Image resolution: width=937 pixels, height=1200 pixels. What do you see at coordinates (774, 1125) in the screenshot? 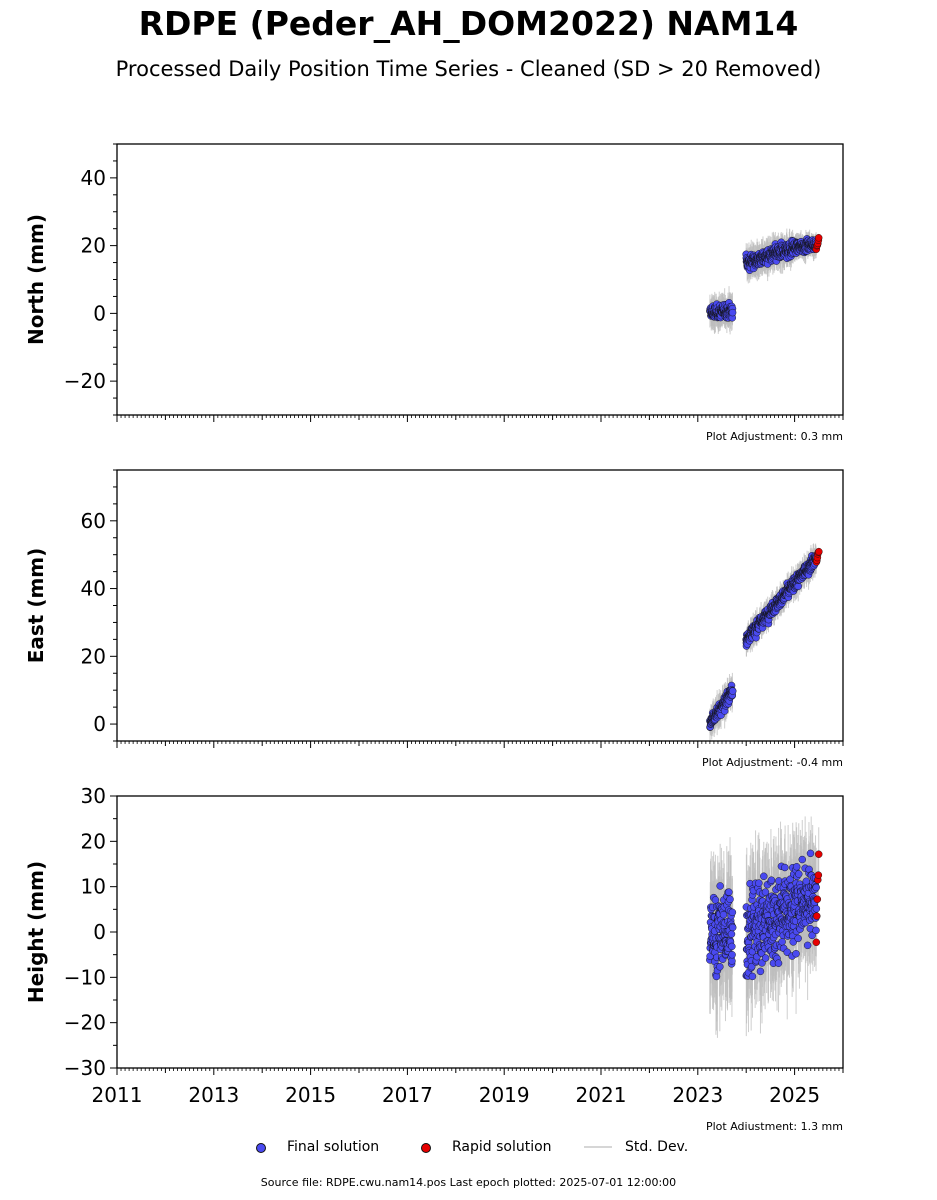
I see `plot-adjustment-note: Plot Adjustment: 1.3 mm` at bounding box center [774, 1125].